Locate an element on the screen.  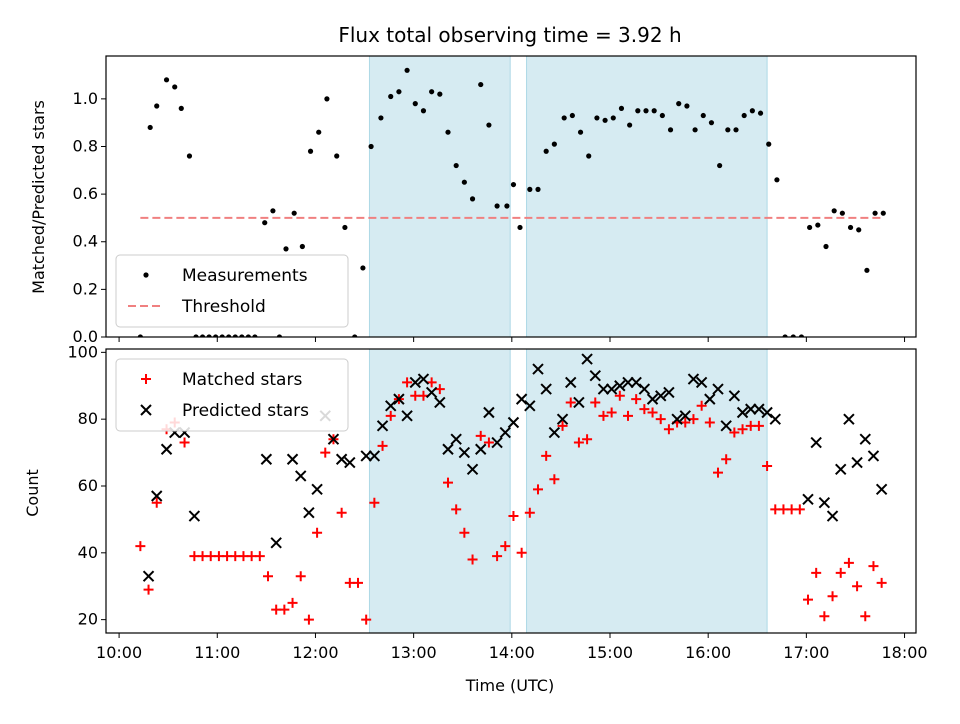
y-tick-label: 0.0 is located at coordinates (85, 336).